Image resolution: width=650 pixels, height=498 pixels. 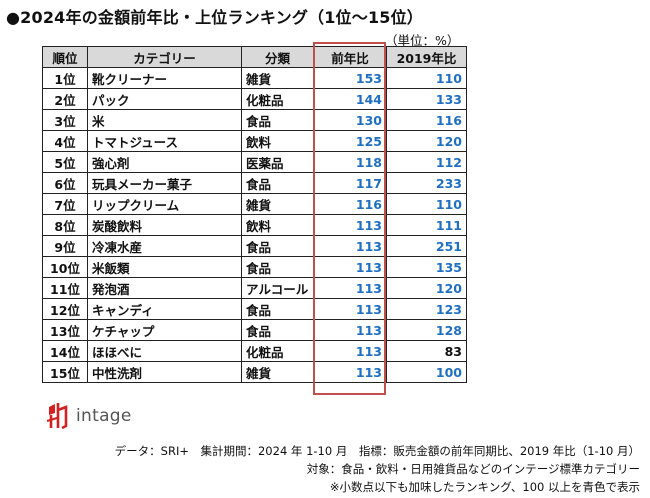 What do you see at coordinates (350, 183) in the screenshot?
I see `cell-yoy: 117` at bounding box center [350, 183].